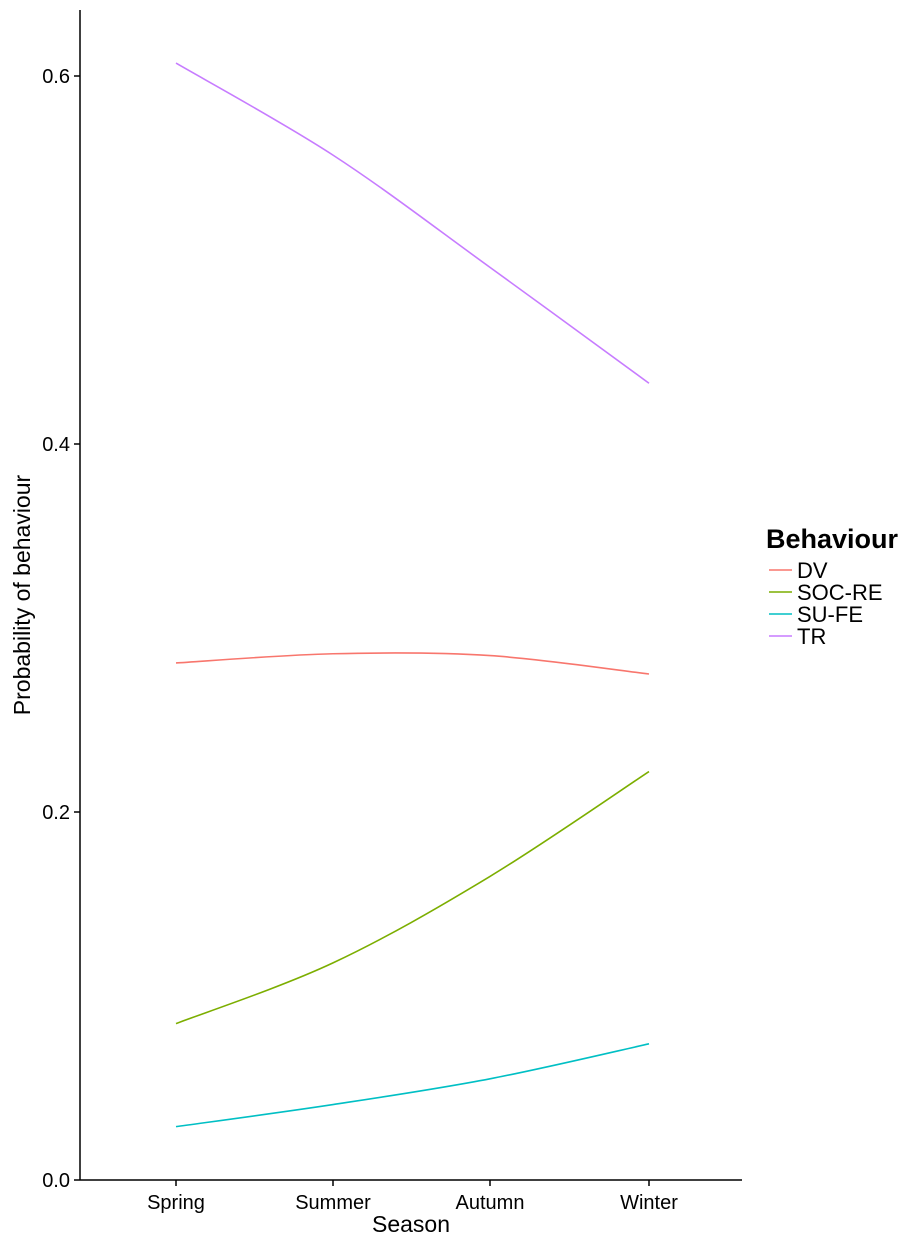  Describe the element at coordinates (56, 813) in the screenshot. I see `y-tick-label: 0.2` at that location.